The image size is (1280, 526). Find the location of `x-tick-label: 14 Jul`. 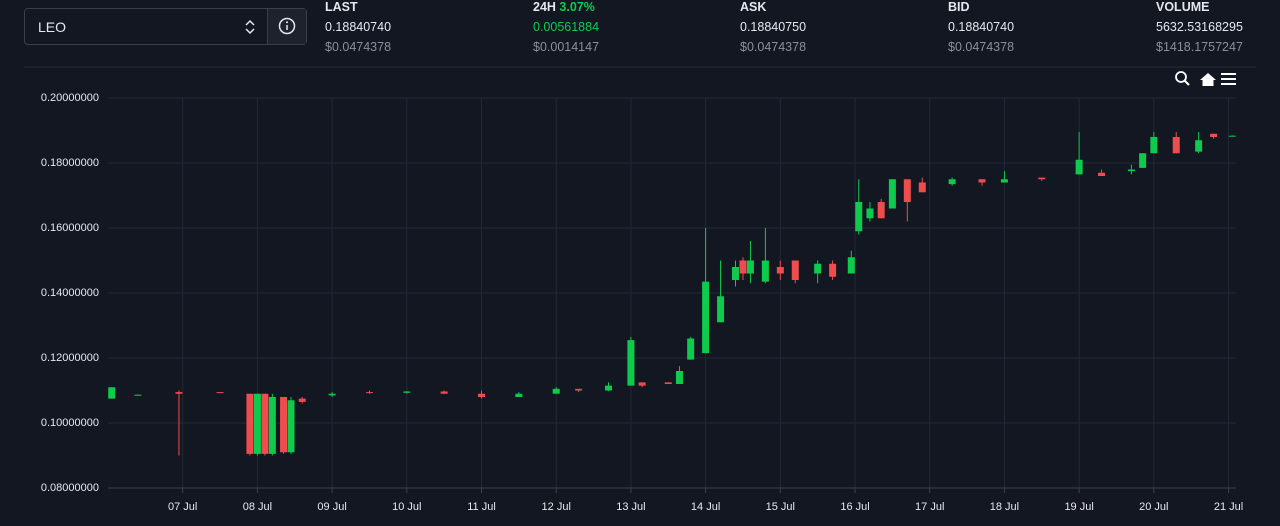

x-tick-label: 14 Jul is located at coordinates (705, 507).